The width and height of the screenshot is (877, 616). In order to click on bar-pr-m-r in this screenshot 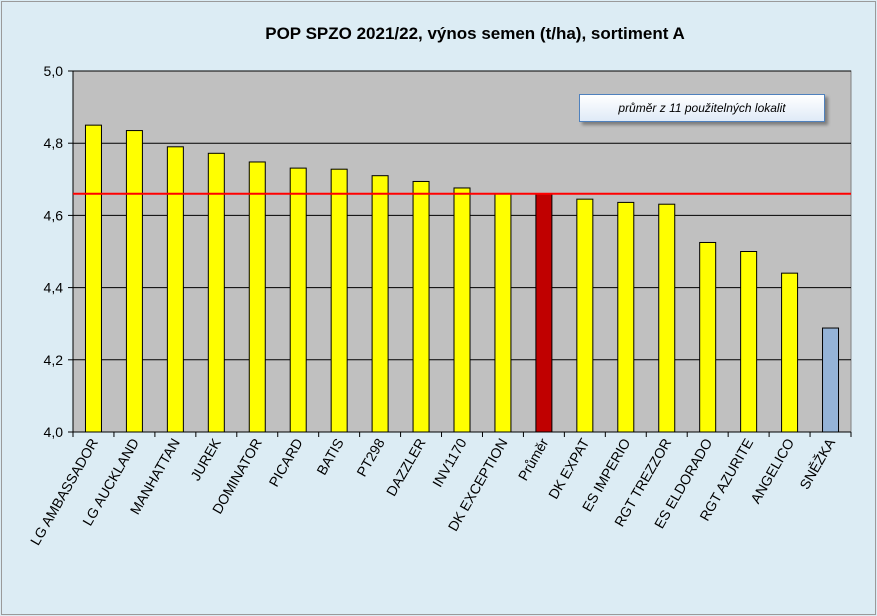, I will do `click(544, 313)`.